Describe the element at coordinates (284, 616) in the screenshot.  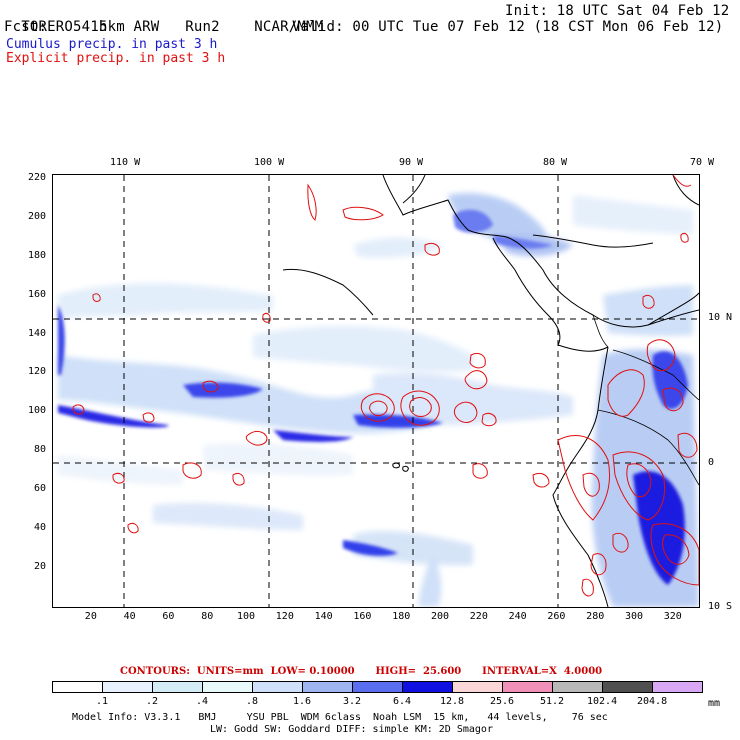
I see `x-tick: 120` at that location.